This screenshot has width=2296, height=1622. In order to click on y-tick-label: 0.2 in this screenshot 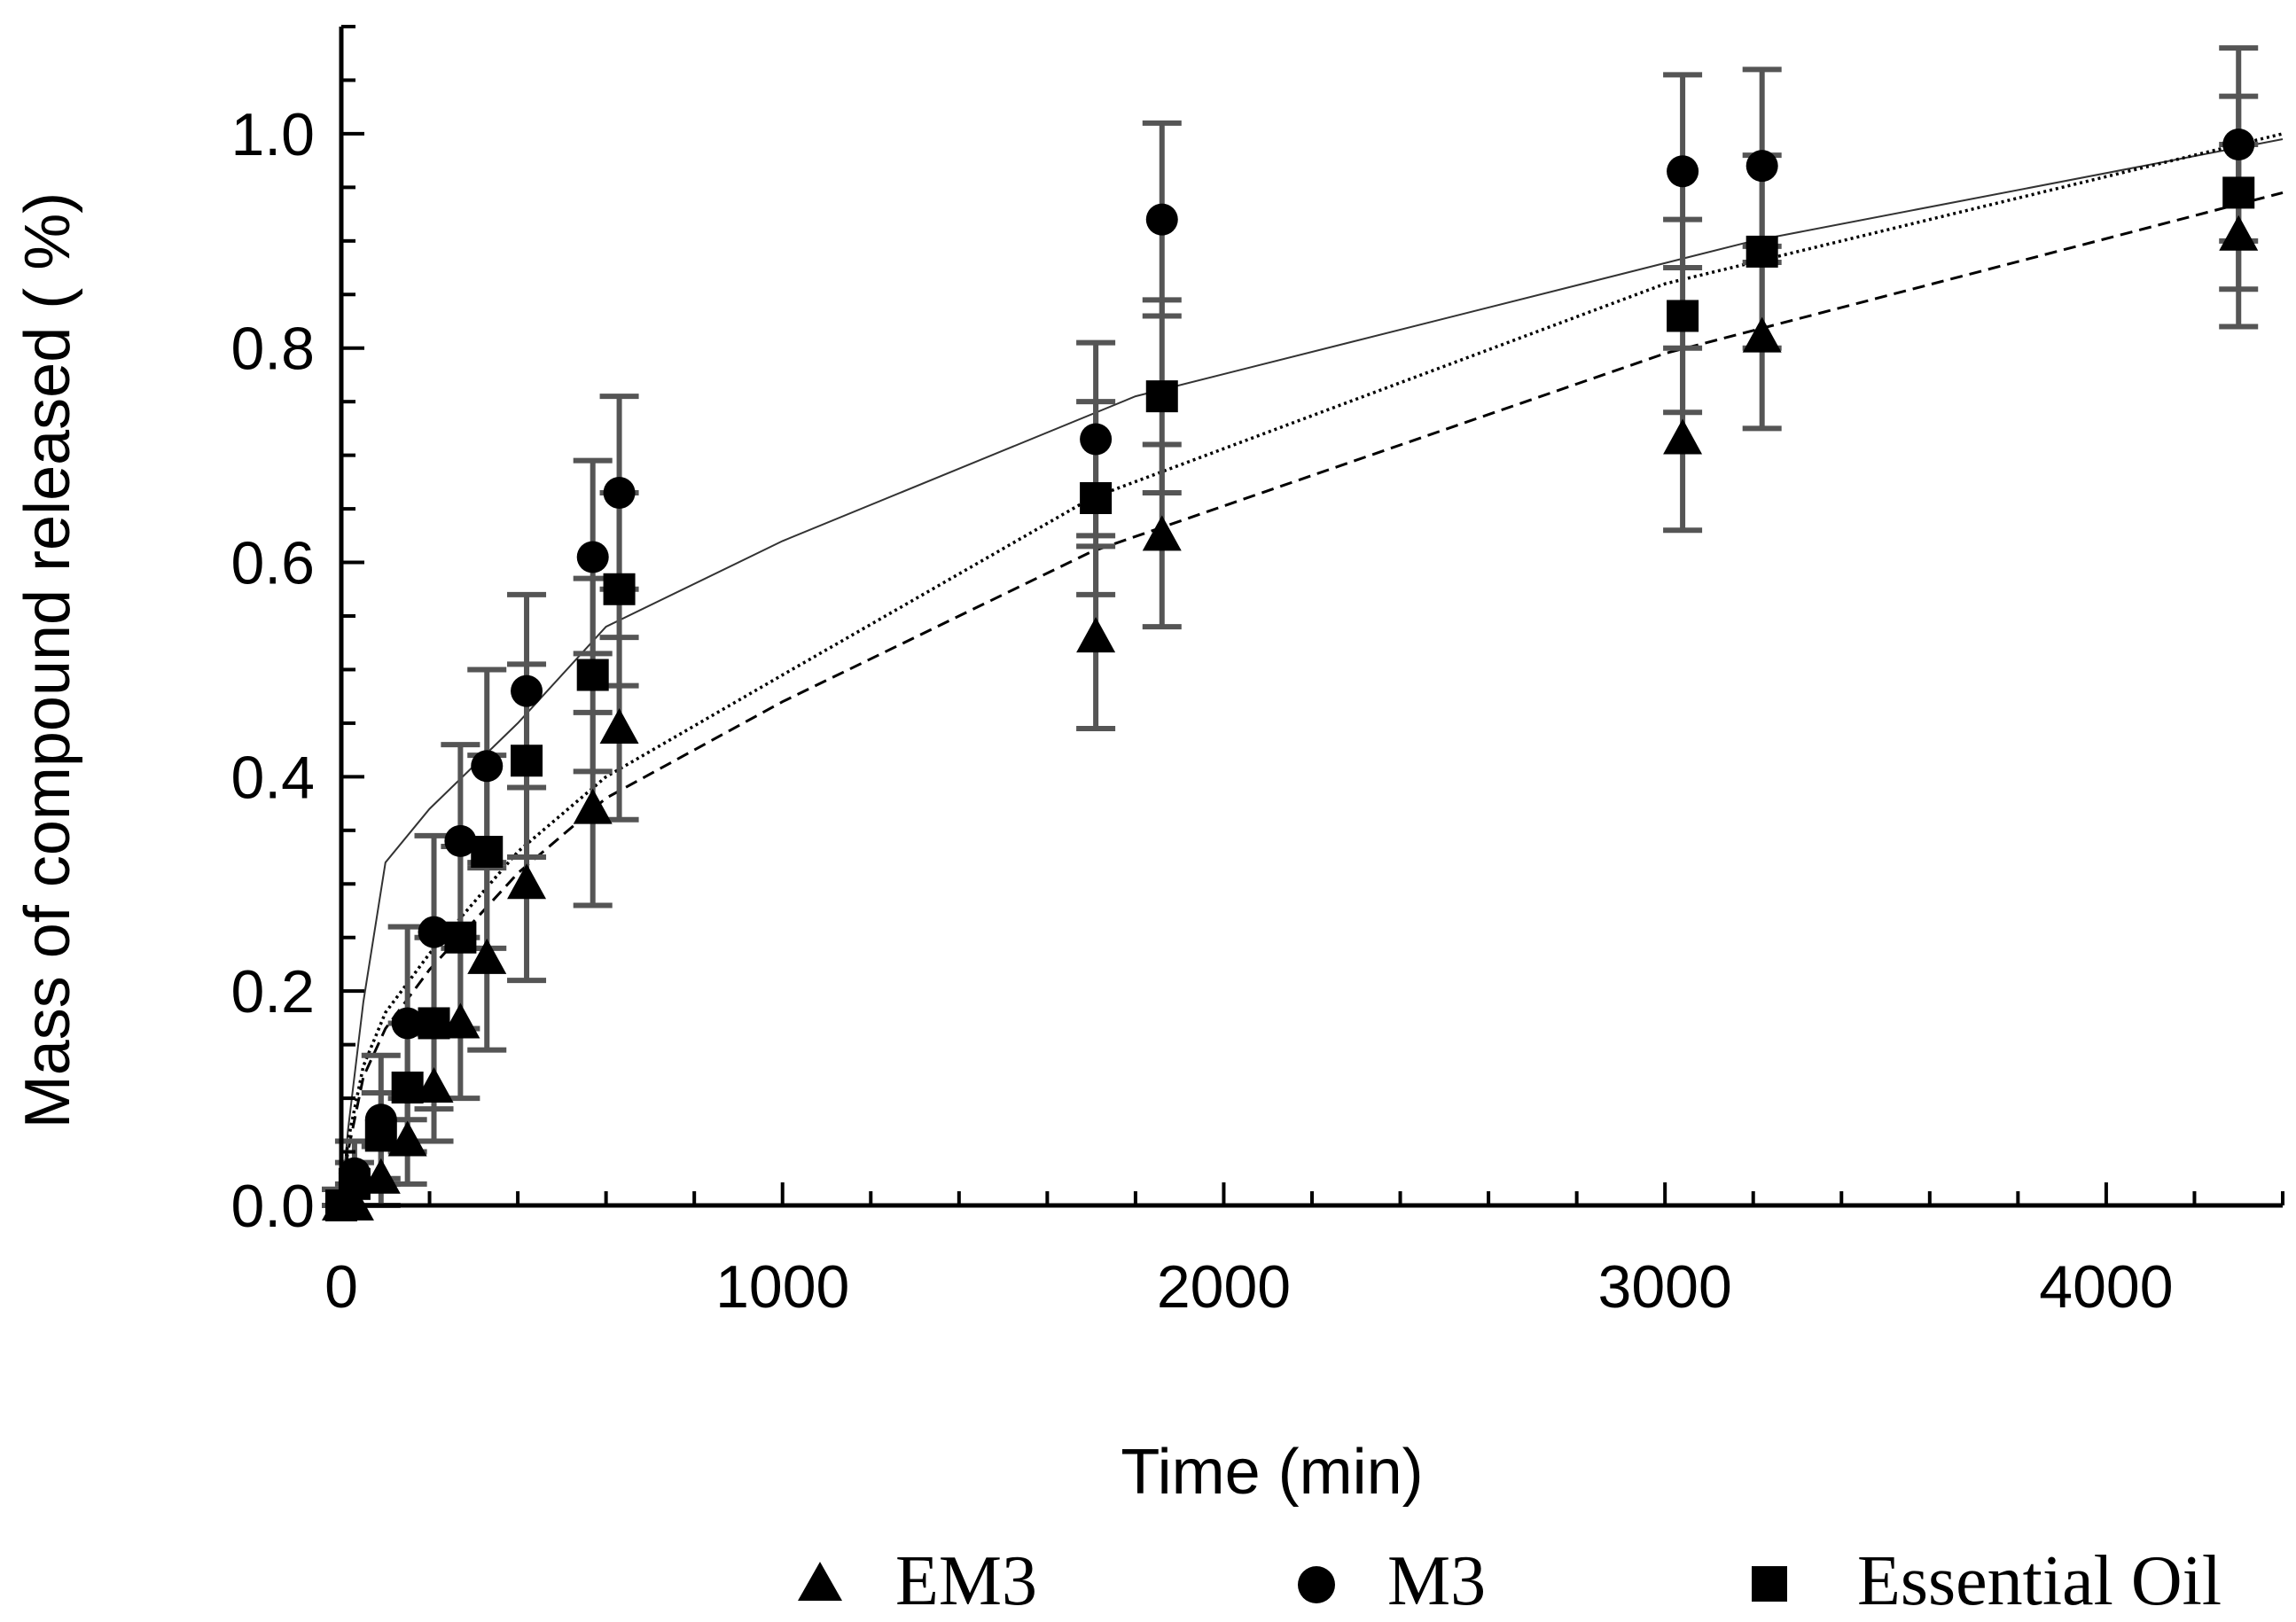, I will do `click(272, 991)`.